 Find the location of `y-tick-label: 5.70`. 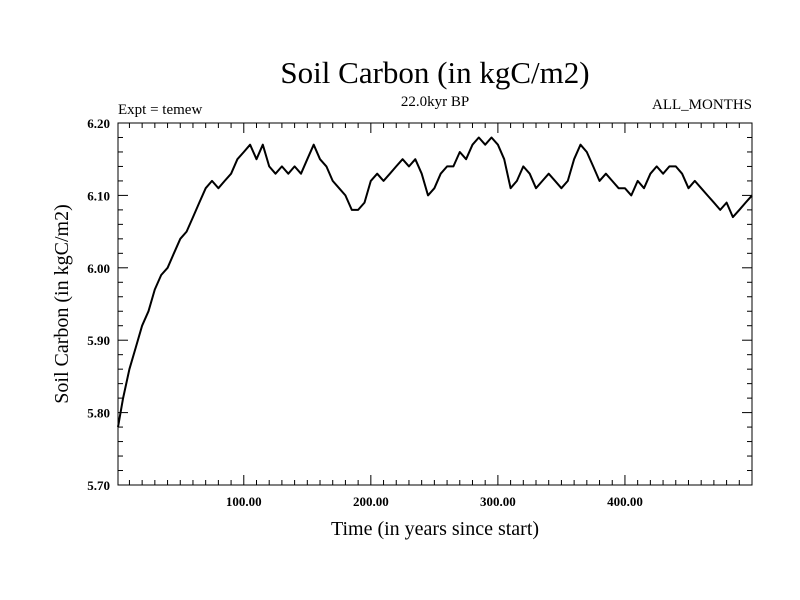

y-tick-label: 5.70 is located at coordinates (98, 485).